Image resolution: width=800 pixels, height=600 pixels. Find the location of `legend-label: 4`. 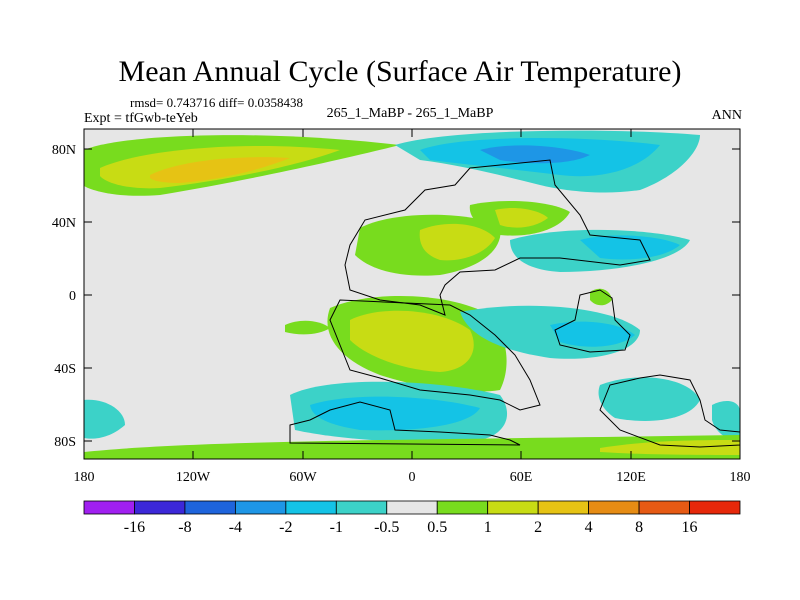

legend-label: 4 is located at coordinates (589, 527).